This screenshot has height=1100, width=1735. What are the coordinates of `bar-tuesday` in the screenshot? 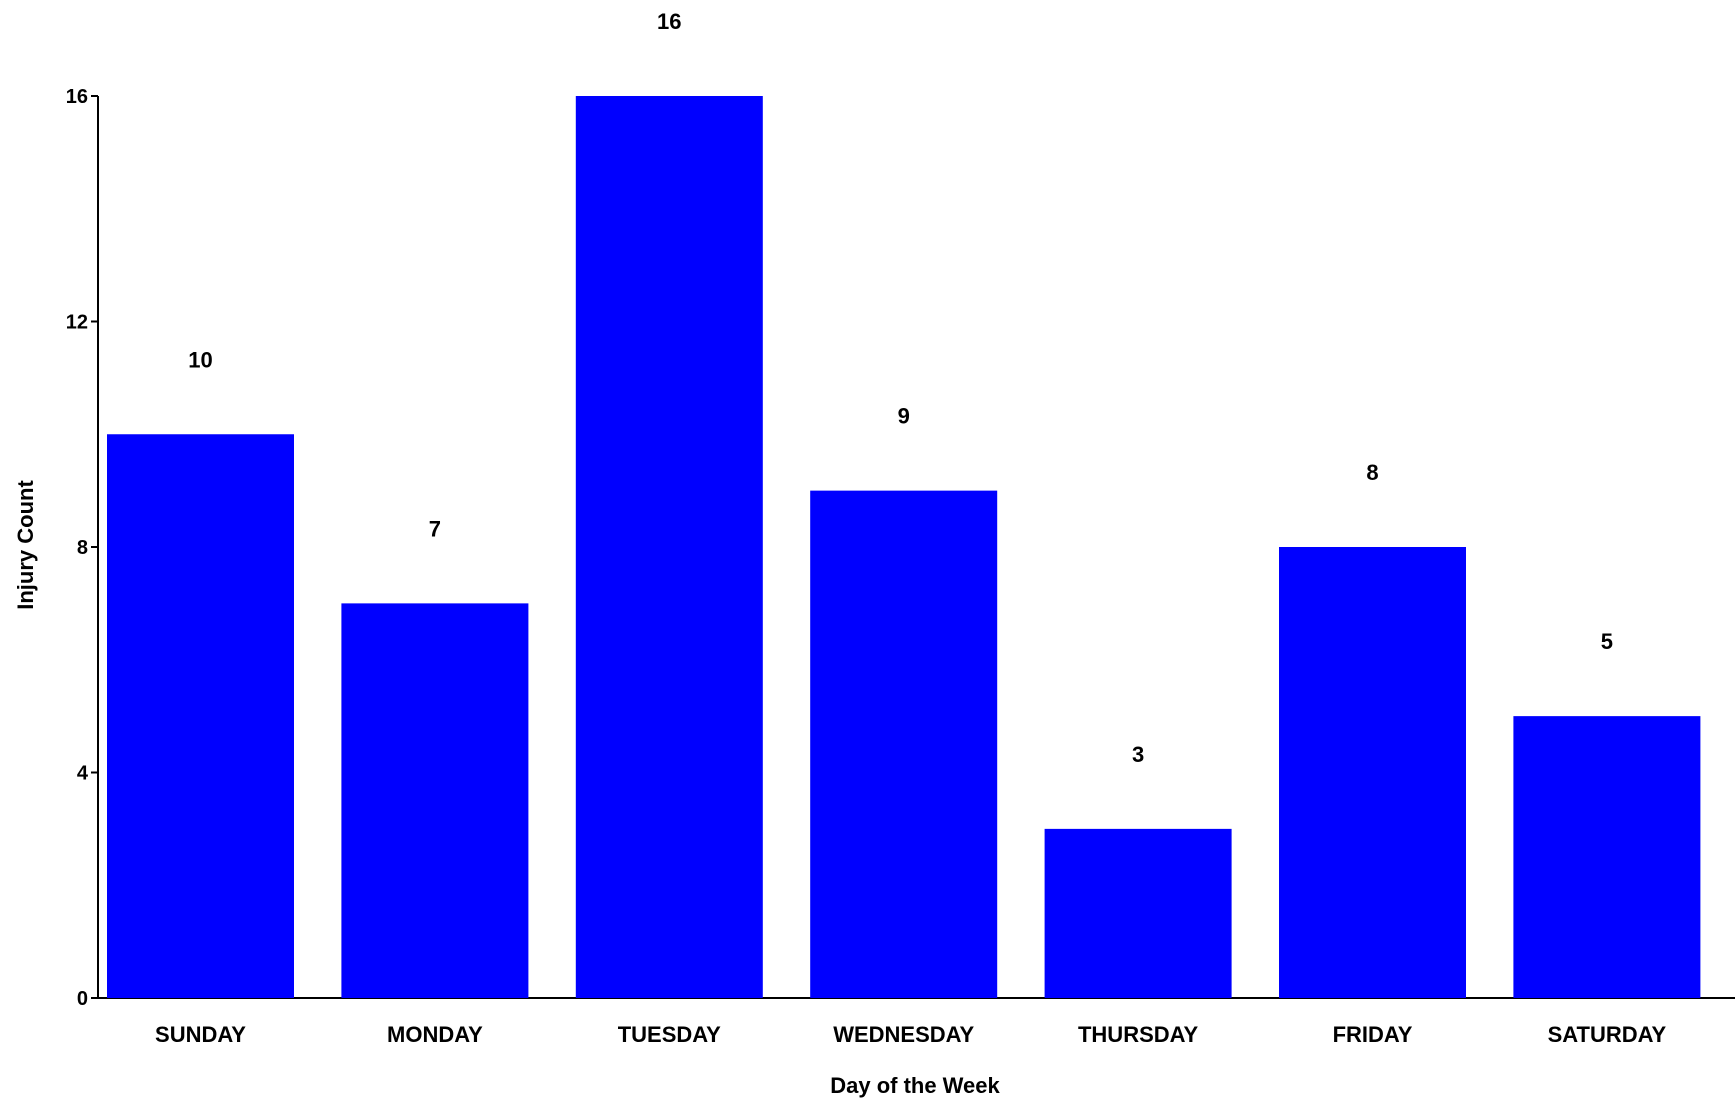 It's located at (669, 547).